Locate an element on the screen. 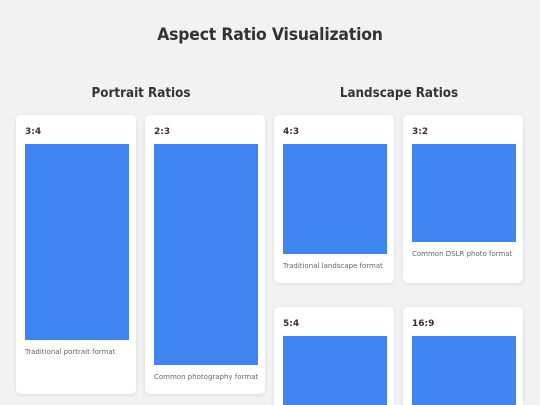 The height and width of the screenshot is (405, 540). ratio-description: Common DSLR photo format is located at coordinates (462, 254).